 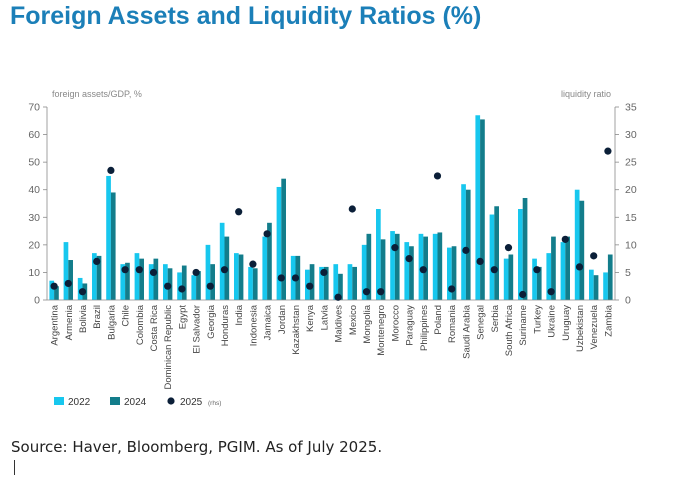 What do you see at coordinates (69, 322) in the screenshot?
I see `x-tick-label-1: Armenia` at bounding box center [69, 322].